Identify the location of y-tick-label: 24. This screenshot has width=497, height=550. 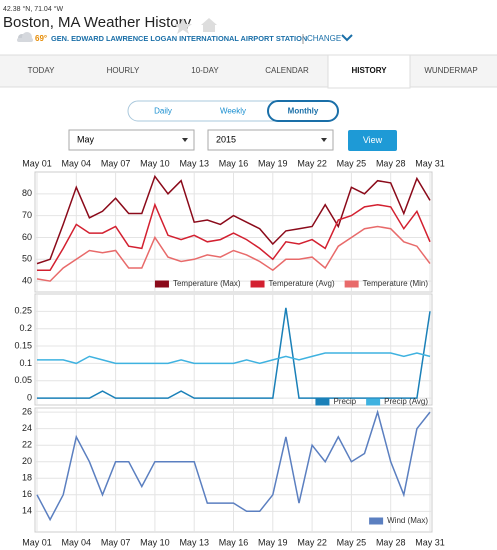
(27, 428).